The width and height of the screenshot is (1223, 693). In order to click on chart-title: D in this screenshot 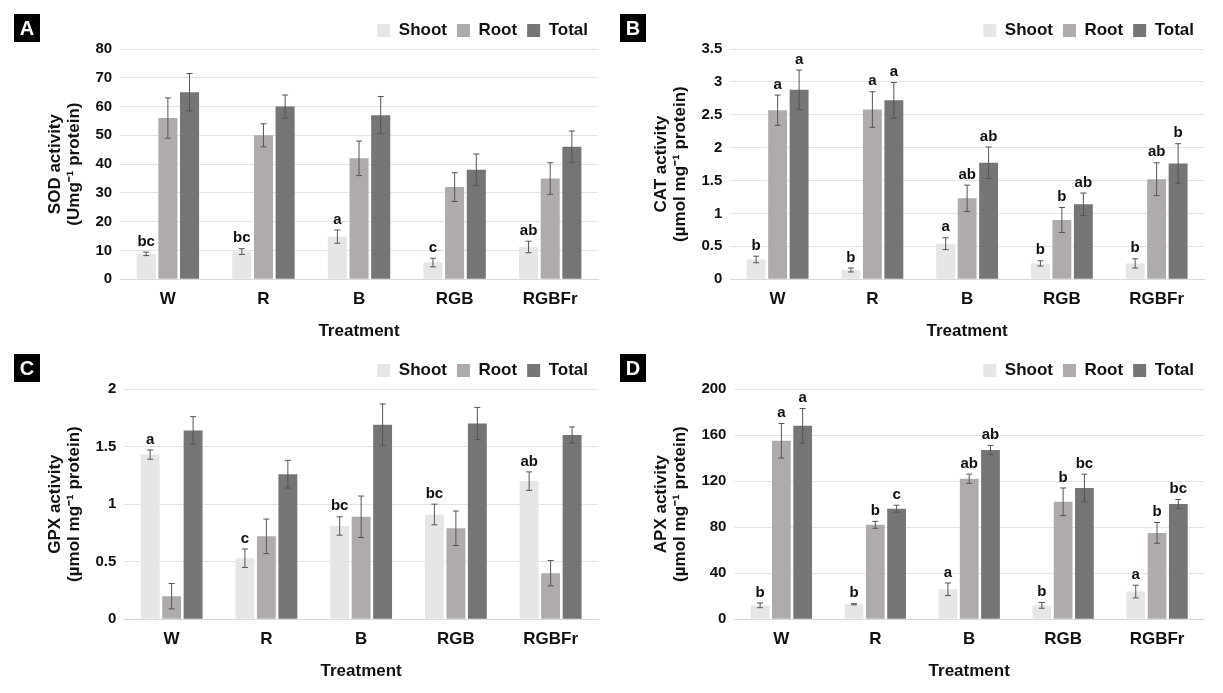, I will do `click(633, 367)`.